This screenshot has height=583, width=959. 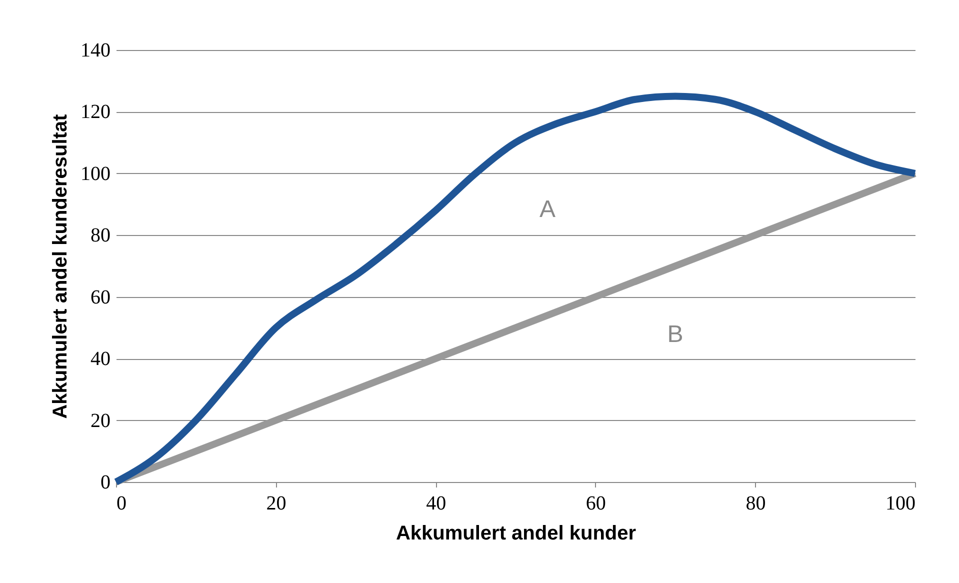 What do you see at coordinates (95, 51) in the screenshot?
I see `y-tick-label: 140` at bounding box center [95, 51].